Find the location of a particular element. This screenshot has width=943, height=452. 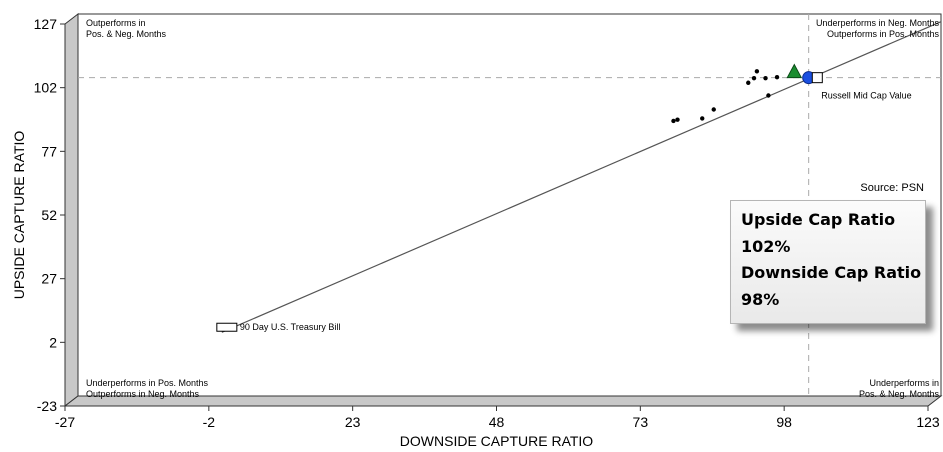

fund-triangle-marker is located at coordinates (794, 71).